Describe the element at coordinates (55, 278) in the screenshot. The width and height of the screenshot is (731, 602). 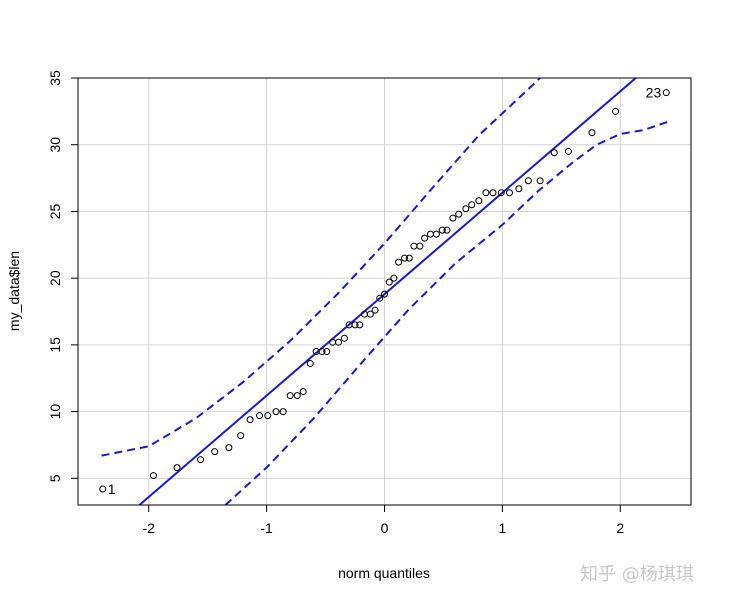
I see `y-tick-label: 20` at that location.